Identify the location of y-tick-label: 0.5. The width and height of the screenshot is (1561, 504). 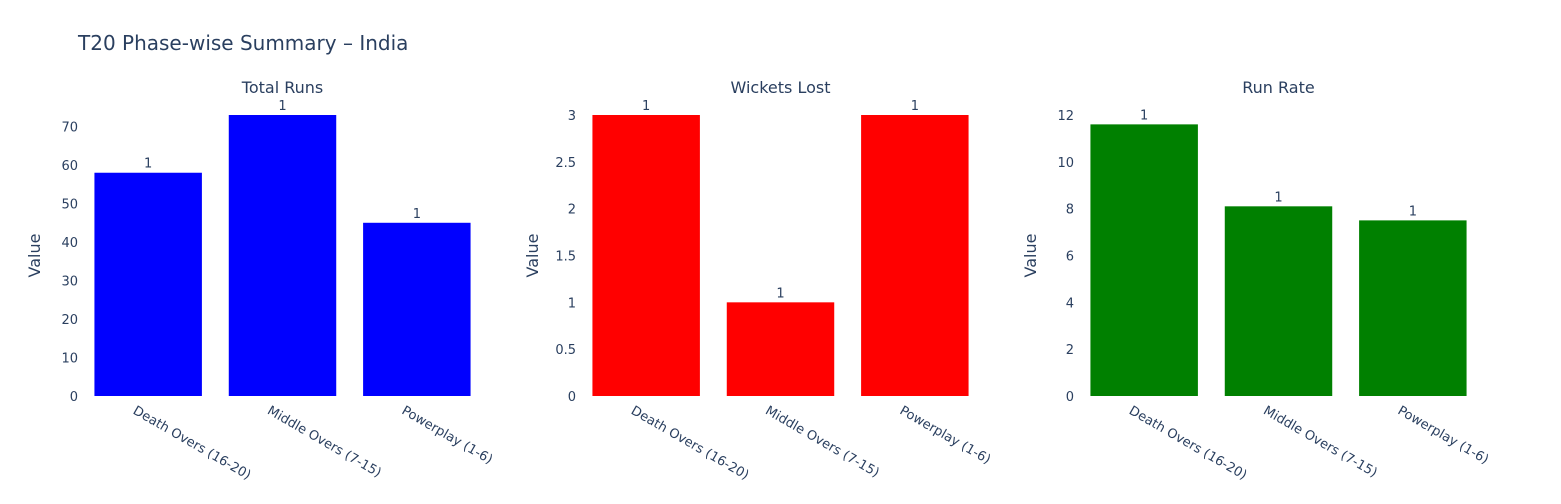
(565, 350).